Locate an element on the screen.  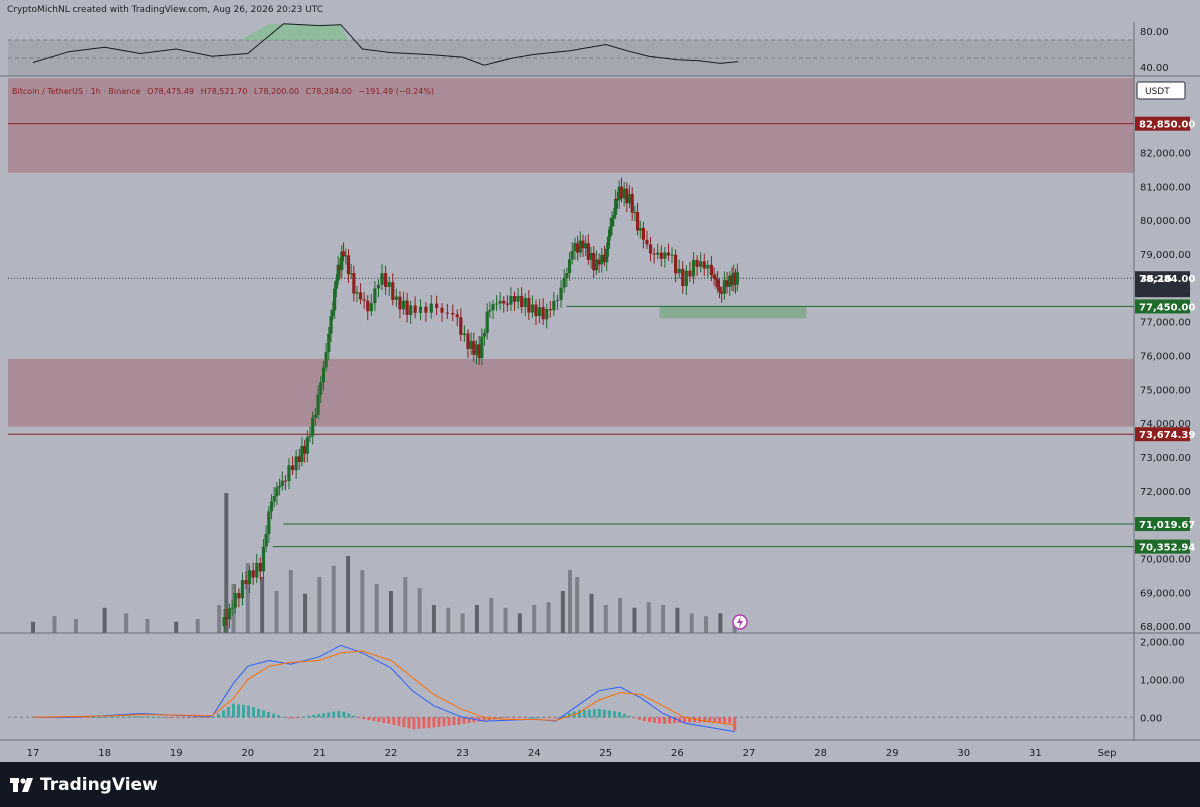
currency-button is located at coordinates (1161, 90).